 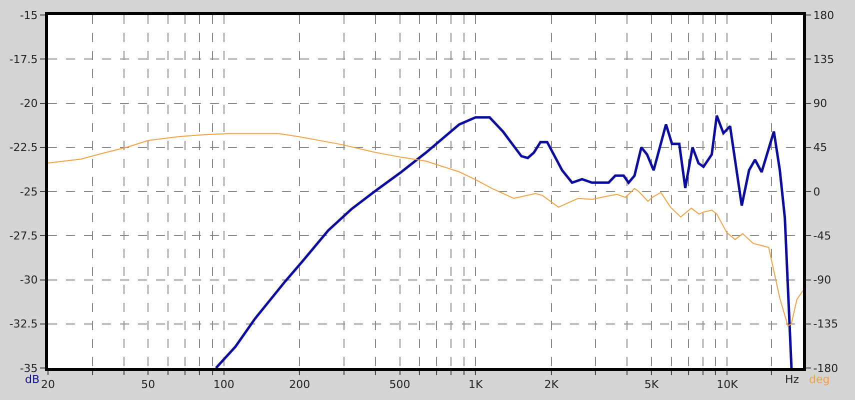 I want to click on y2-tick-label: 180, so click(x=823, y=15).